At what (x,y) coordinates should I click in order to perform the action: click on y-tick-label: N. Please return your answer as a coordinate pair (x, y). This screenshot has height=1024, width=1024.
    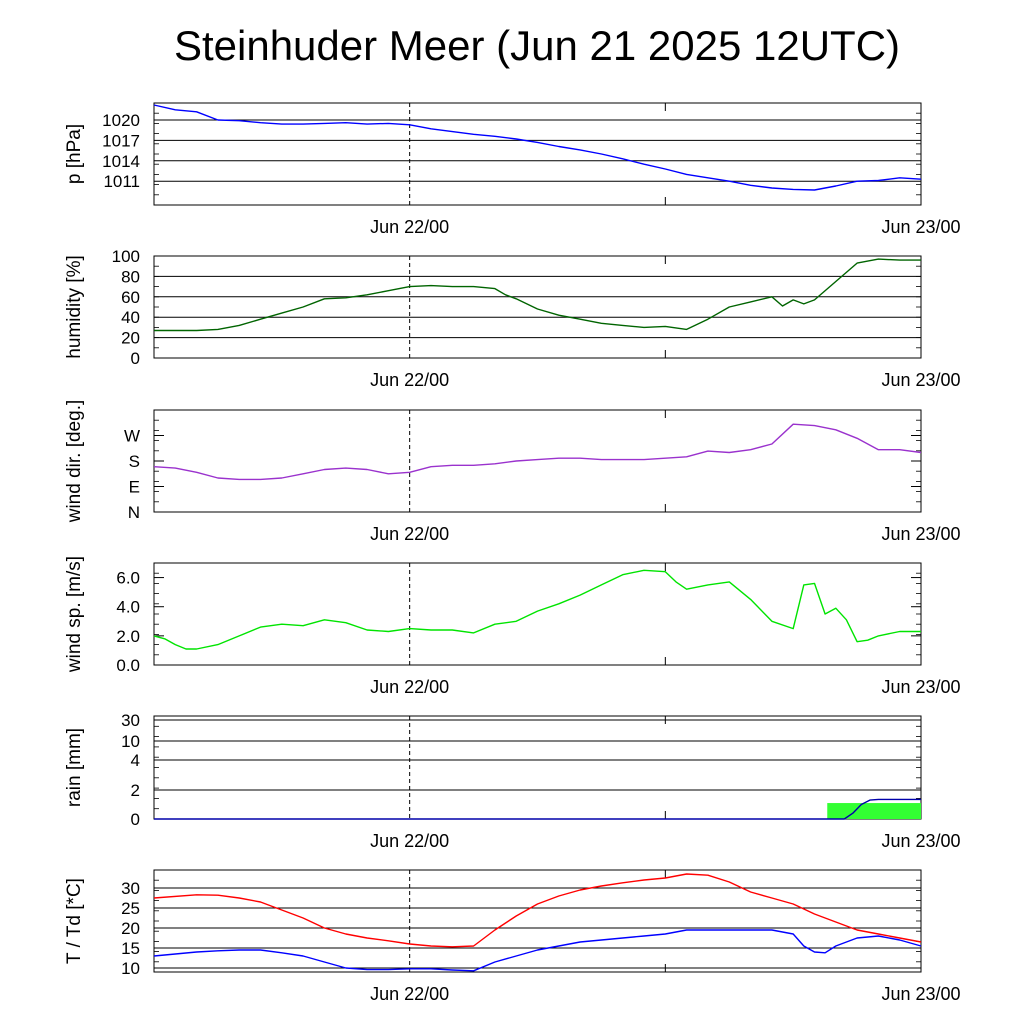
    Looking at the image, I should click on (134, 512).